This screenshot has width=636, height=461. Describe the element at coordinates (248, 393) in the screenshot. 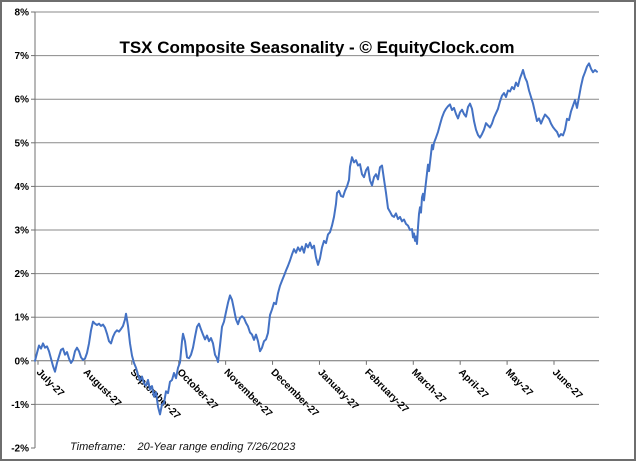

I see `x-tick-label: November-27` at that location.